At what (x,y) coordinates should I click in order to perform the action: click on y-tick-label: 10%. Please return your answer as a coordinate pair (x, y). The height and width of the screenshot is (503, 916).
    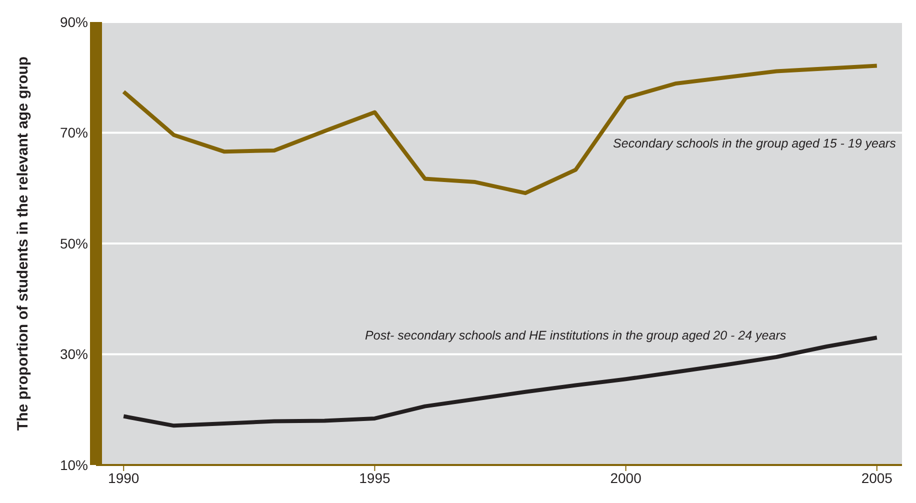
    Looking at the image, I should click on (74, 464).